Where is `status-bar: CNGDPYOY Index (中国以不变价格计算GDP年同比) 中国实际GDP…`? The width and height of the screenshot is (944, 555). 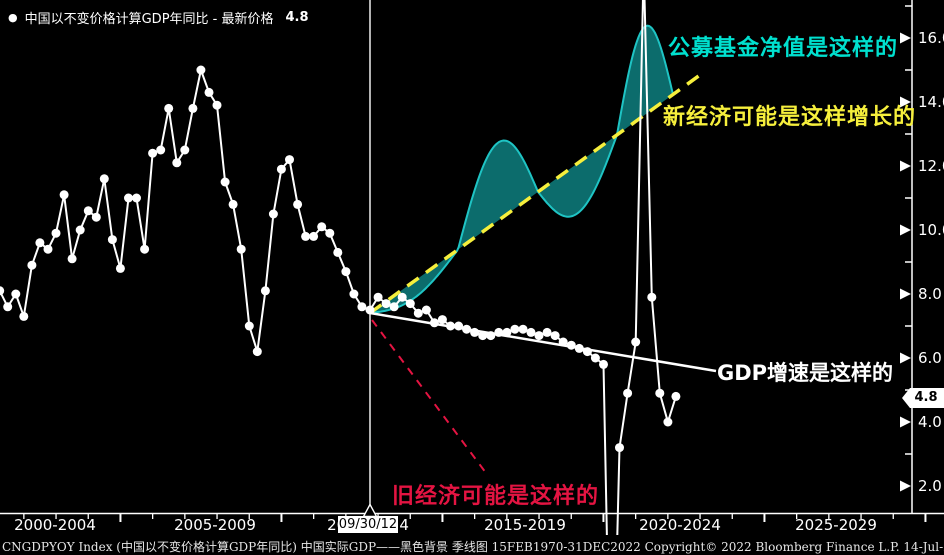 status-bar: CNGDPYOY Index (中国以不变价格计算GDP年同比) 中国实际GDP… is located at coordinates (473, 547).